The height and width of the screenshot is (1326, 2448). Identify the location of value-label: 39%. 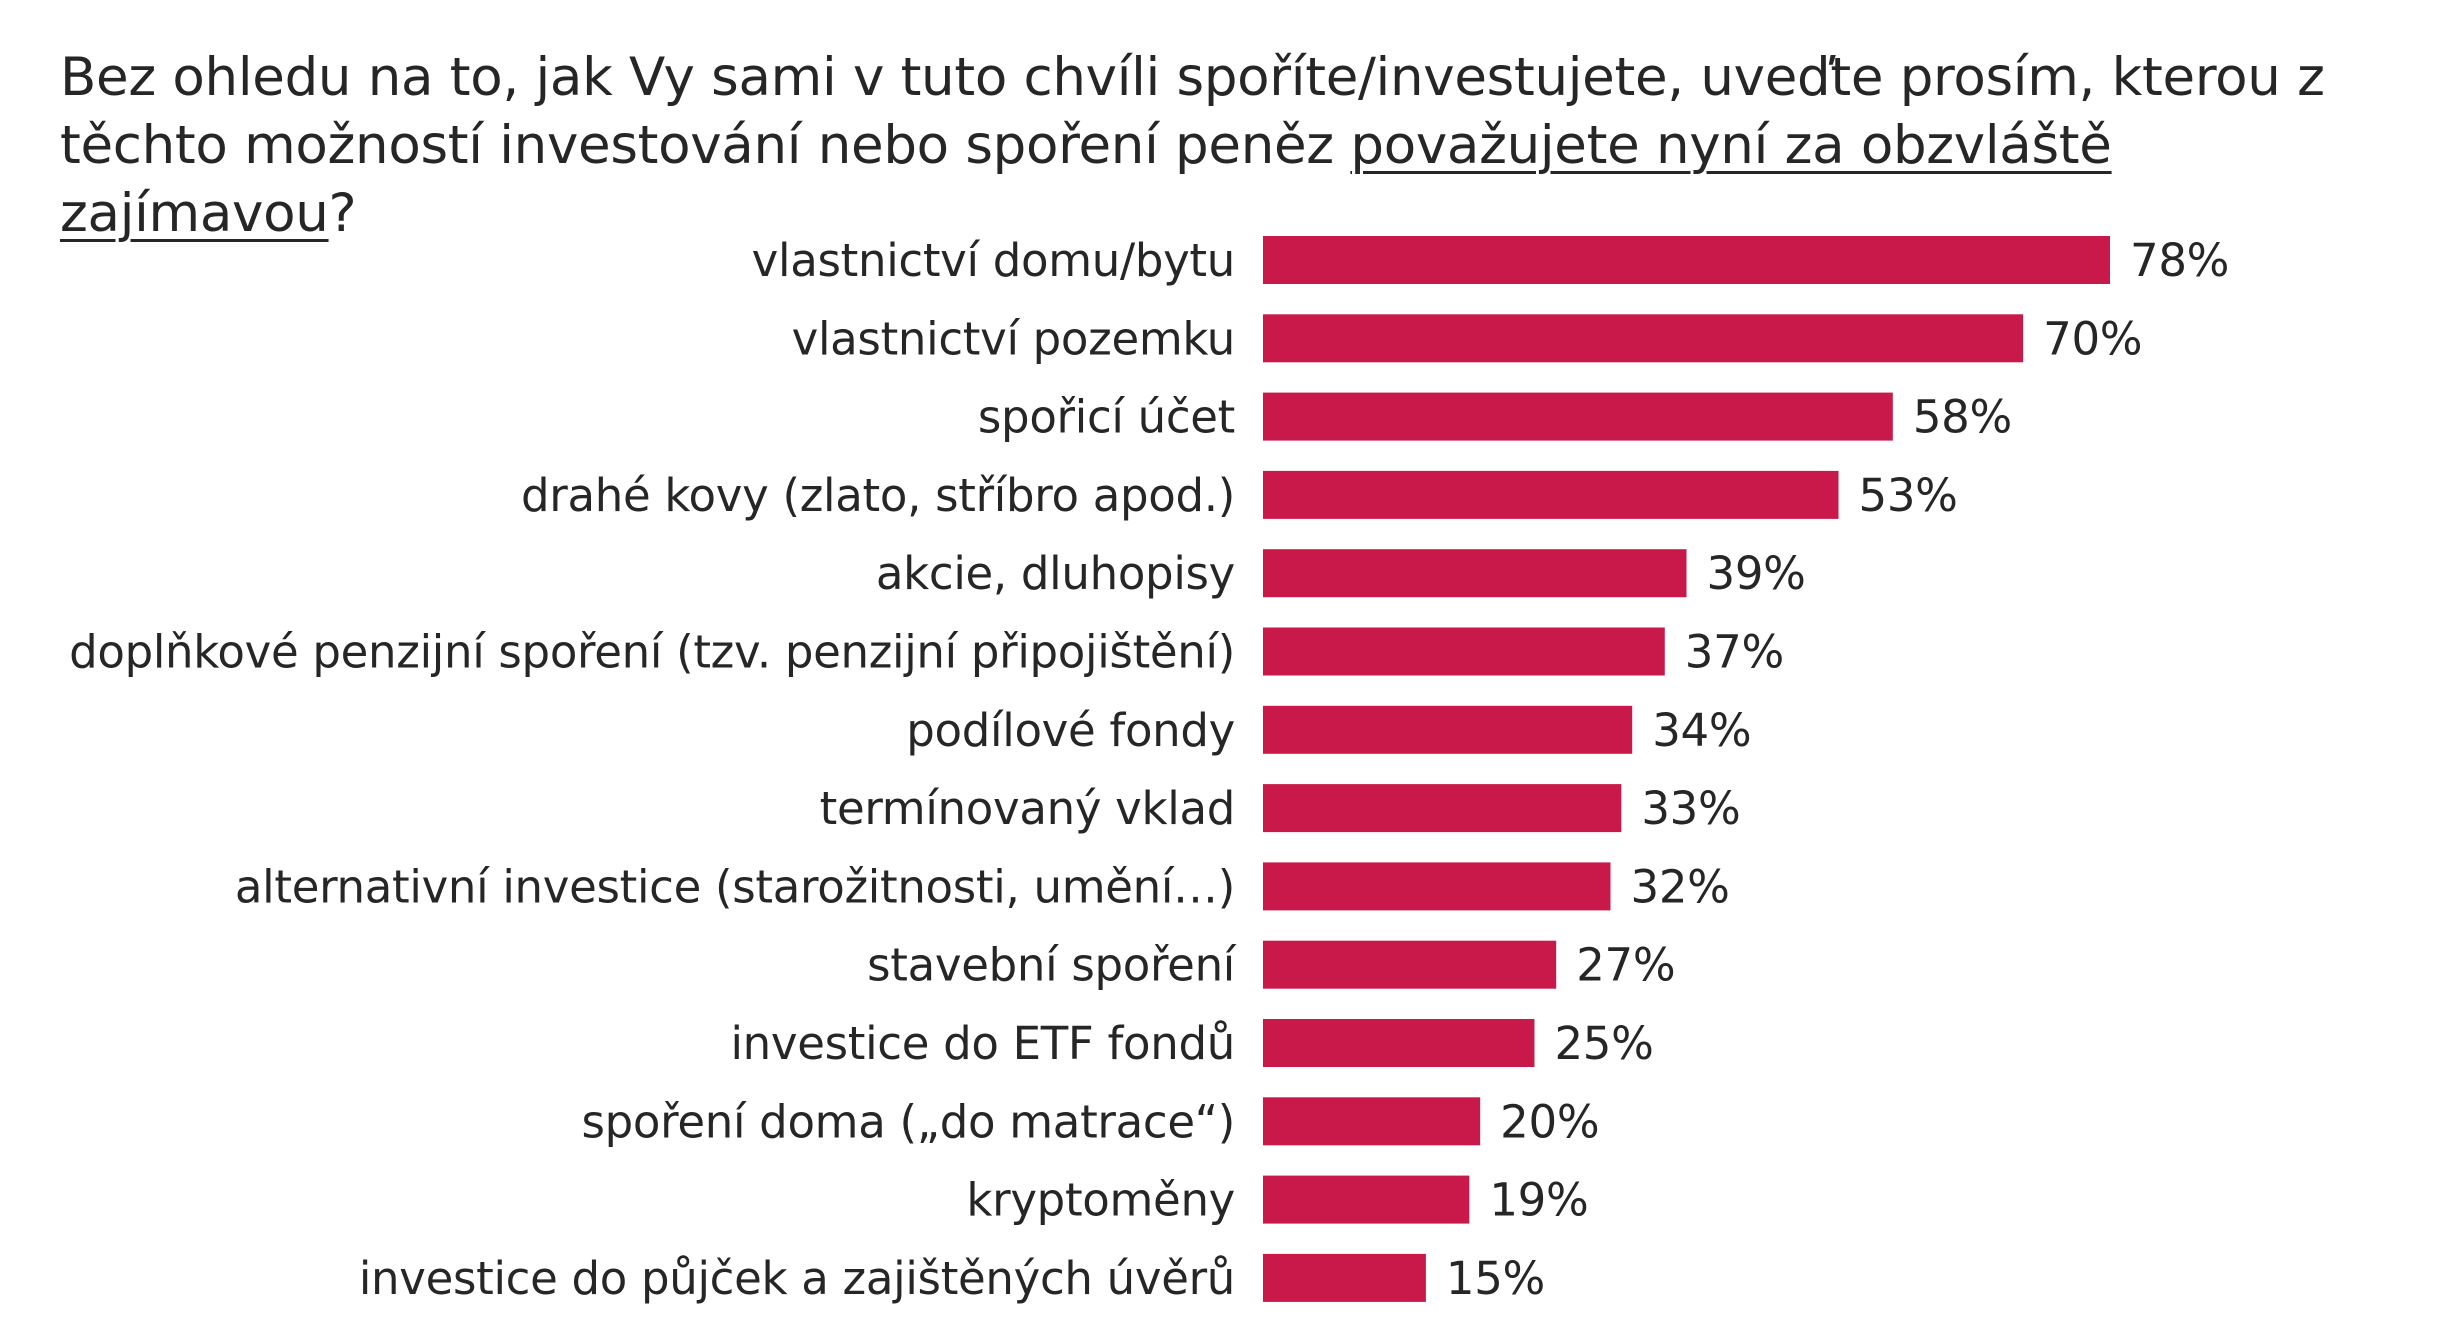
(1756, 573).